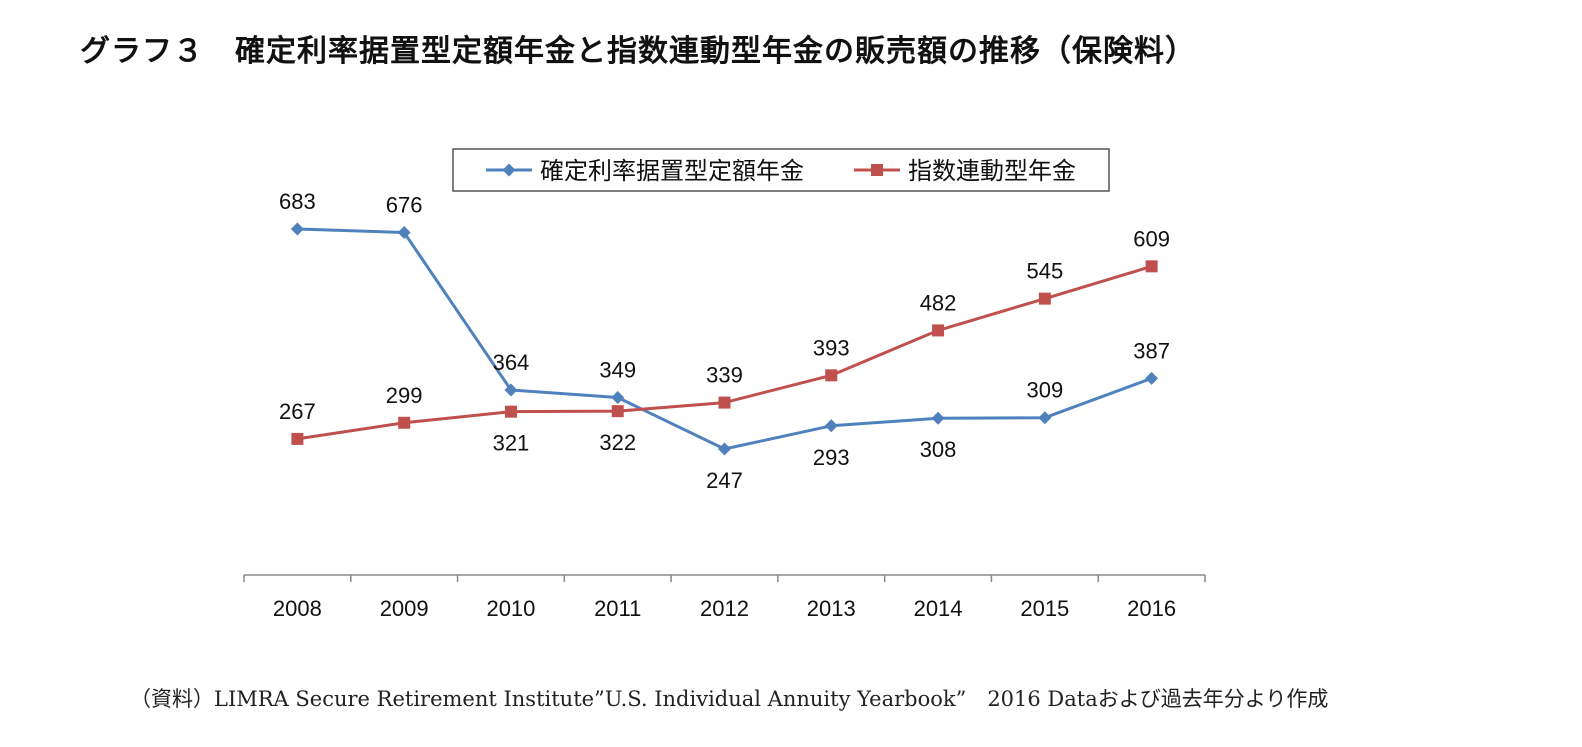  What do you see at coordinates (724, 608) in the screenshot?
I see `x-tick-label: 2012` at bounding box center [724, 608].